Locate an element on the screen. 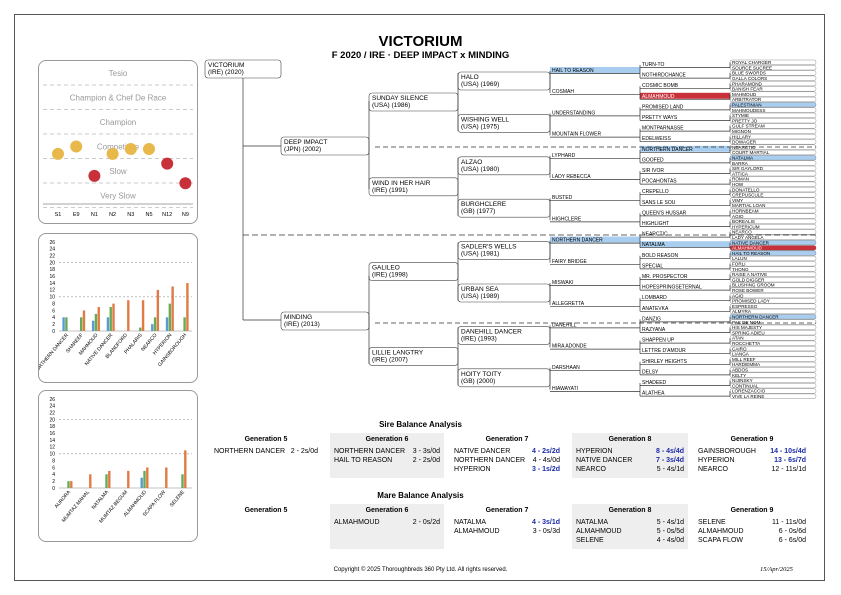 This screenshot has height=595, width=841. g7-ancestor-name: GULF STREAM is located at coordinates (748, 126).